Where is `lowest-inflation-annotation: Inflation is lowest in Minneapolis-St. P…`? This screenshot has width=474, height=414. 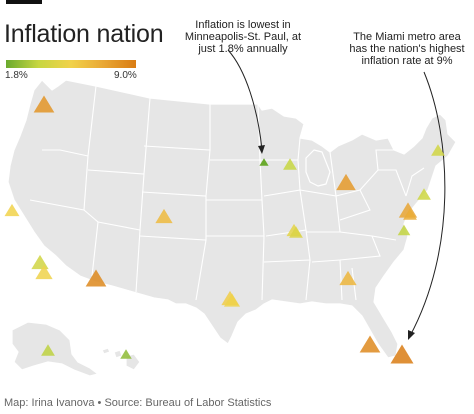 lowest-inflation-annotation: Inflation is lowest in Minneapolis-St. P… is located at coordinates (243, 37).